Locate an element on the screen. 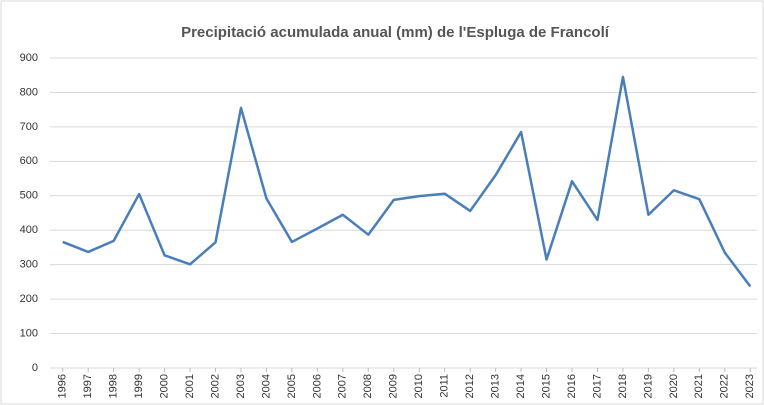  y-tick-label: 800 is located at coordinates (29, 92).